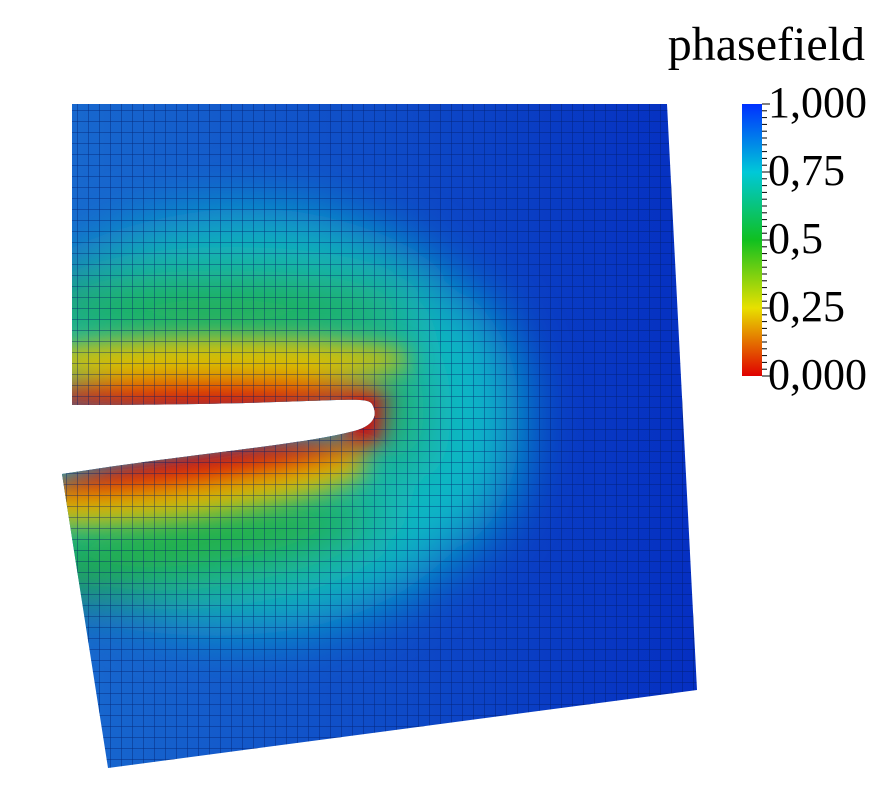  What do you see at coordinates (766, 44) in the screenshot?
I see `legend-title: phasefield` at bounding box center [766, 44].